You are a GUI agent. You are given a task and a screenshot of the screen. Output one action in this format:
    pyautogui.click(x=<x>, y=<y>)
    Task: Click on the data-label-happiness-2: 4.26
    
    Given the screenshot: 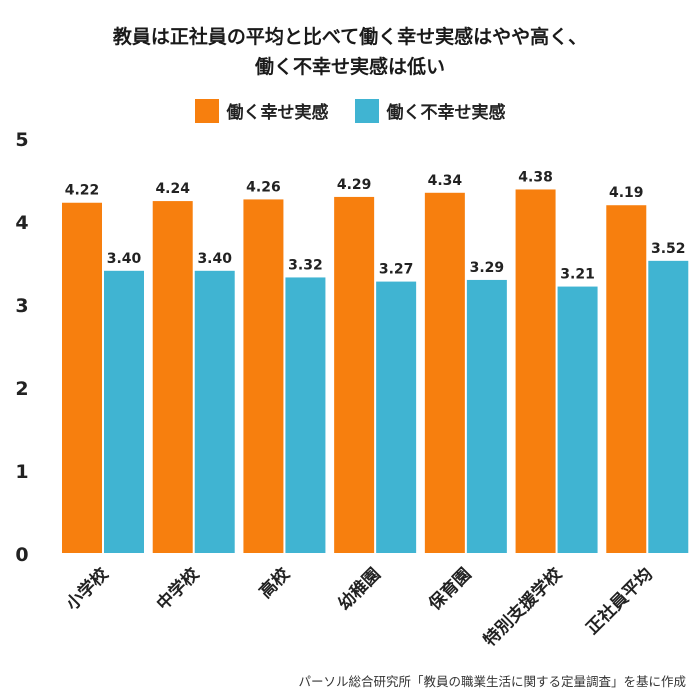 What is the action you would take?
    pyautogui.click(x=263, y=187)
    